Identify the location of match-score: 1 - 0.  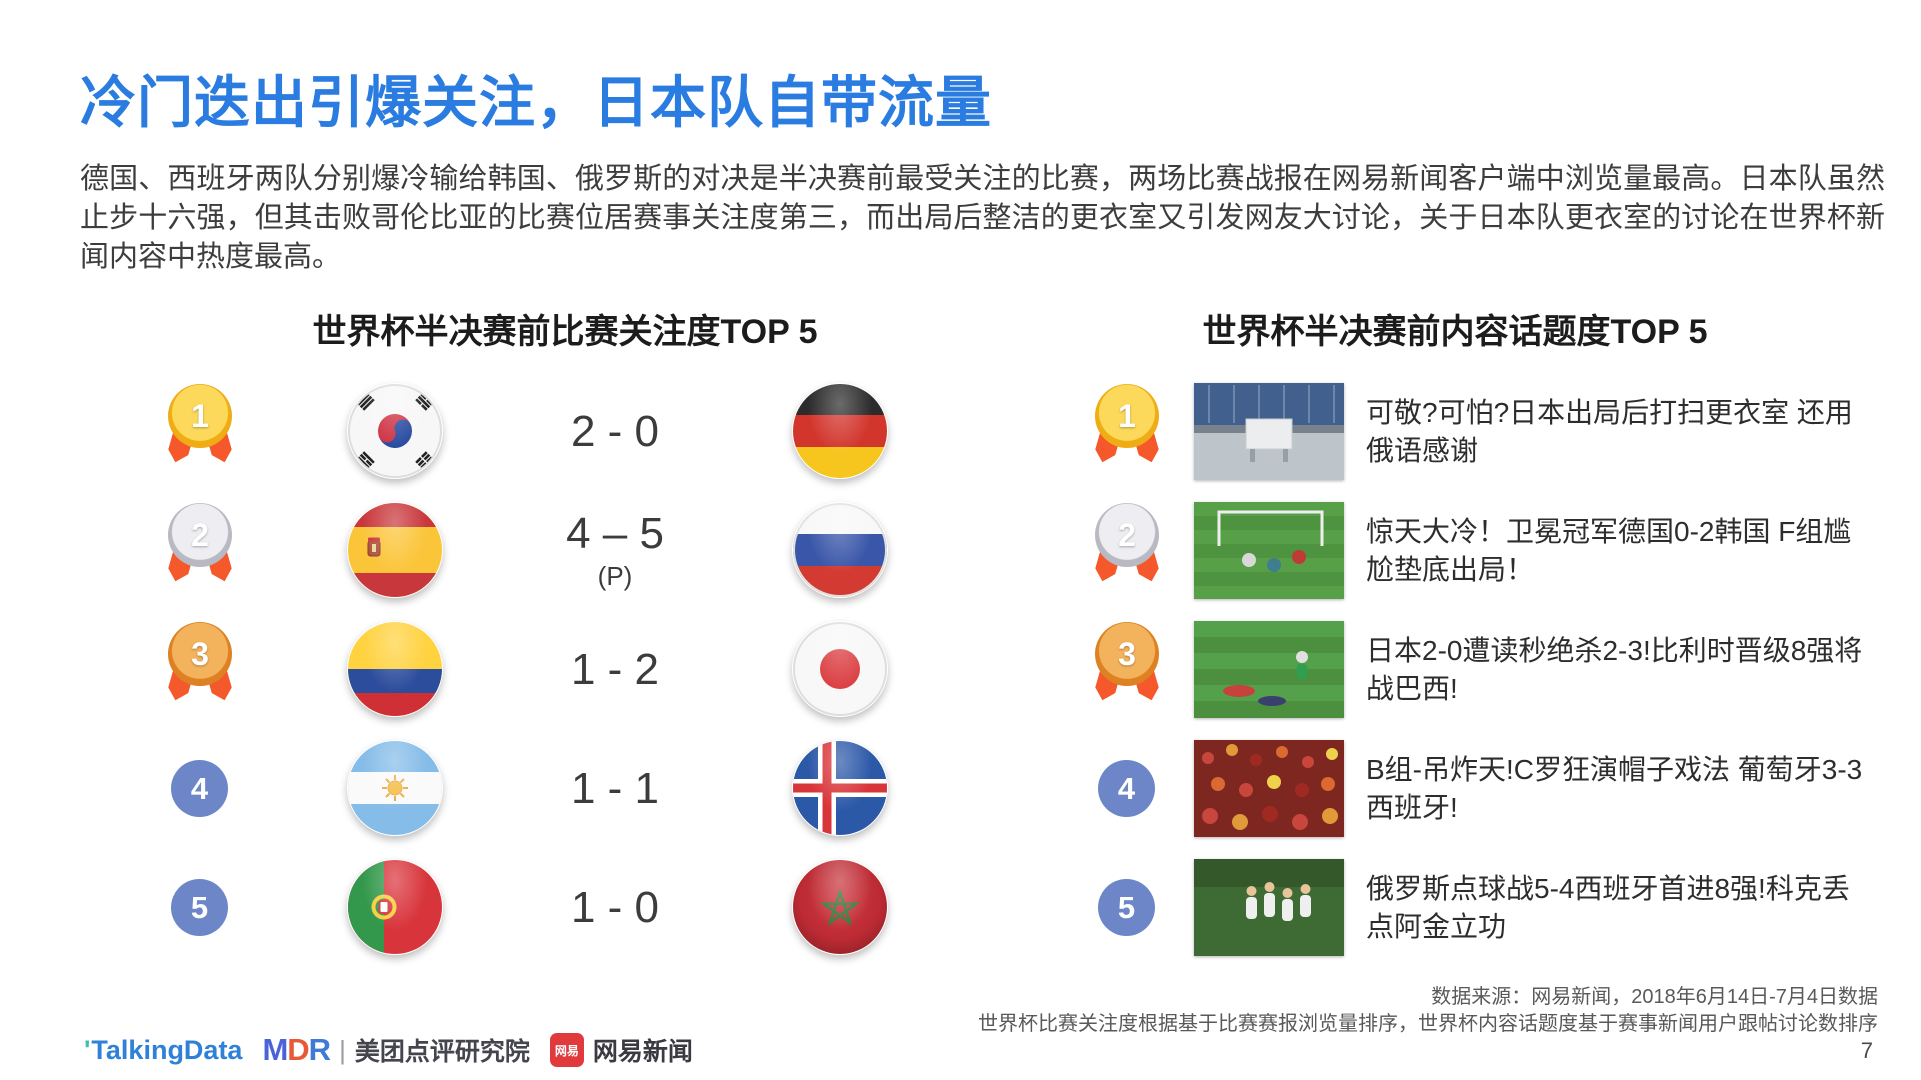
(615, 907).